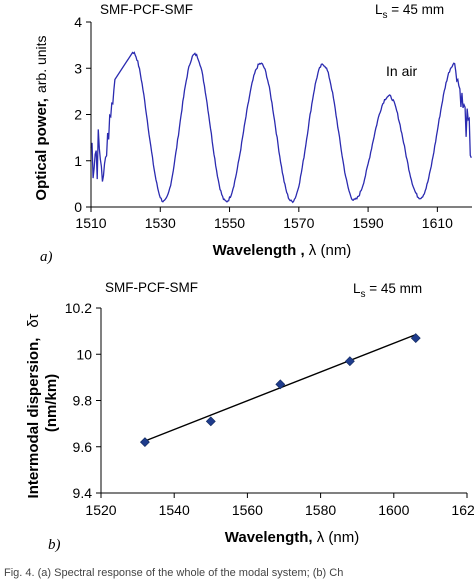  What do you see at coordinates (51, 403) in the screenshot?
I see `chart-b-ylabel-line2: (nm/km)` at bounding box center [51, 403].